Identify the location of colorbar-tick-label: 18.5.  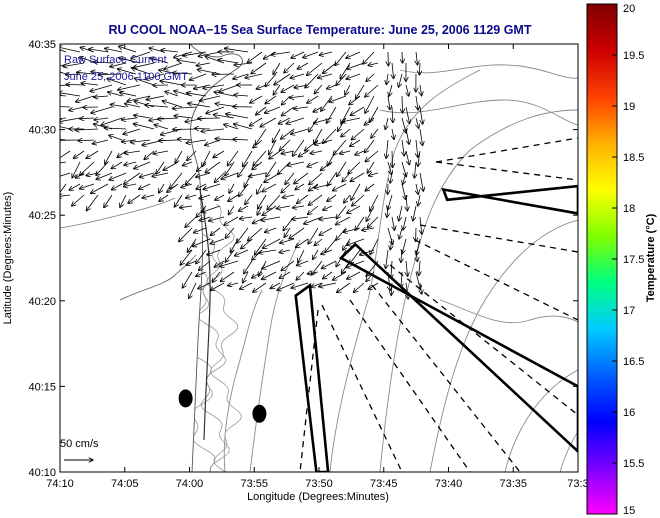
(633, 158).